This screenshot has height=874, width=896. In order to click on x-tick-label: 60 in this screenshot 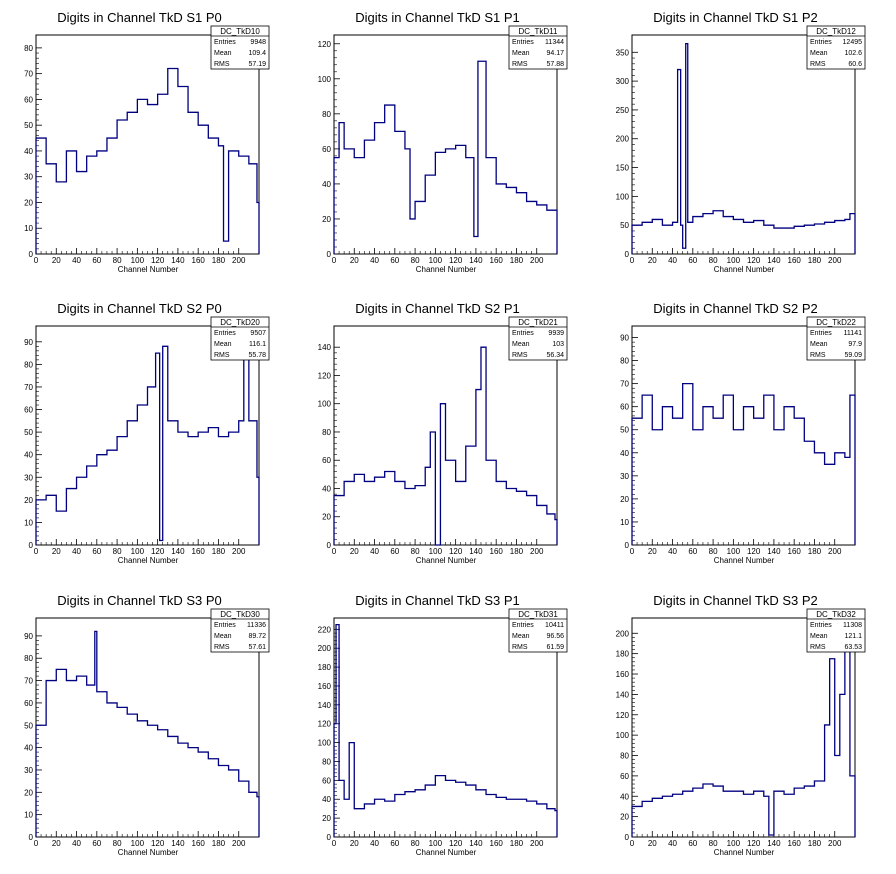, I will do `click(96, 260)`.